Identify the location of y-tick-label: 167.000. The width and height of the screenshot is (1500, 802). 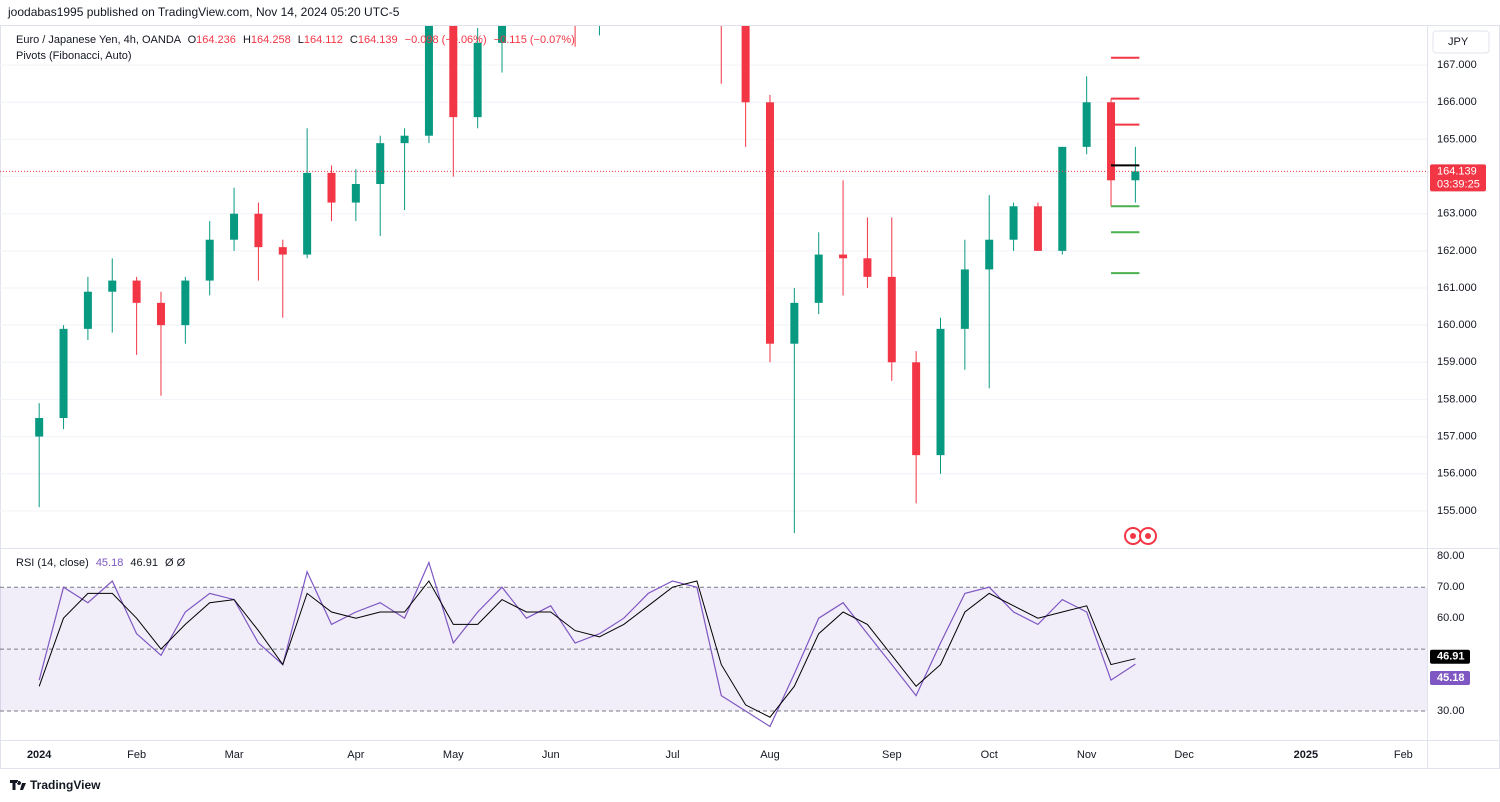
(1457, 65).